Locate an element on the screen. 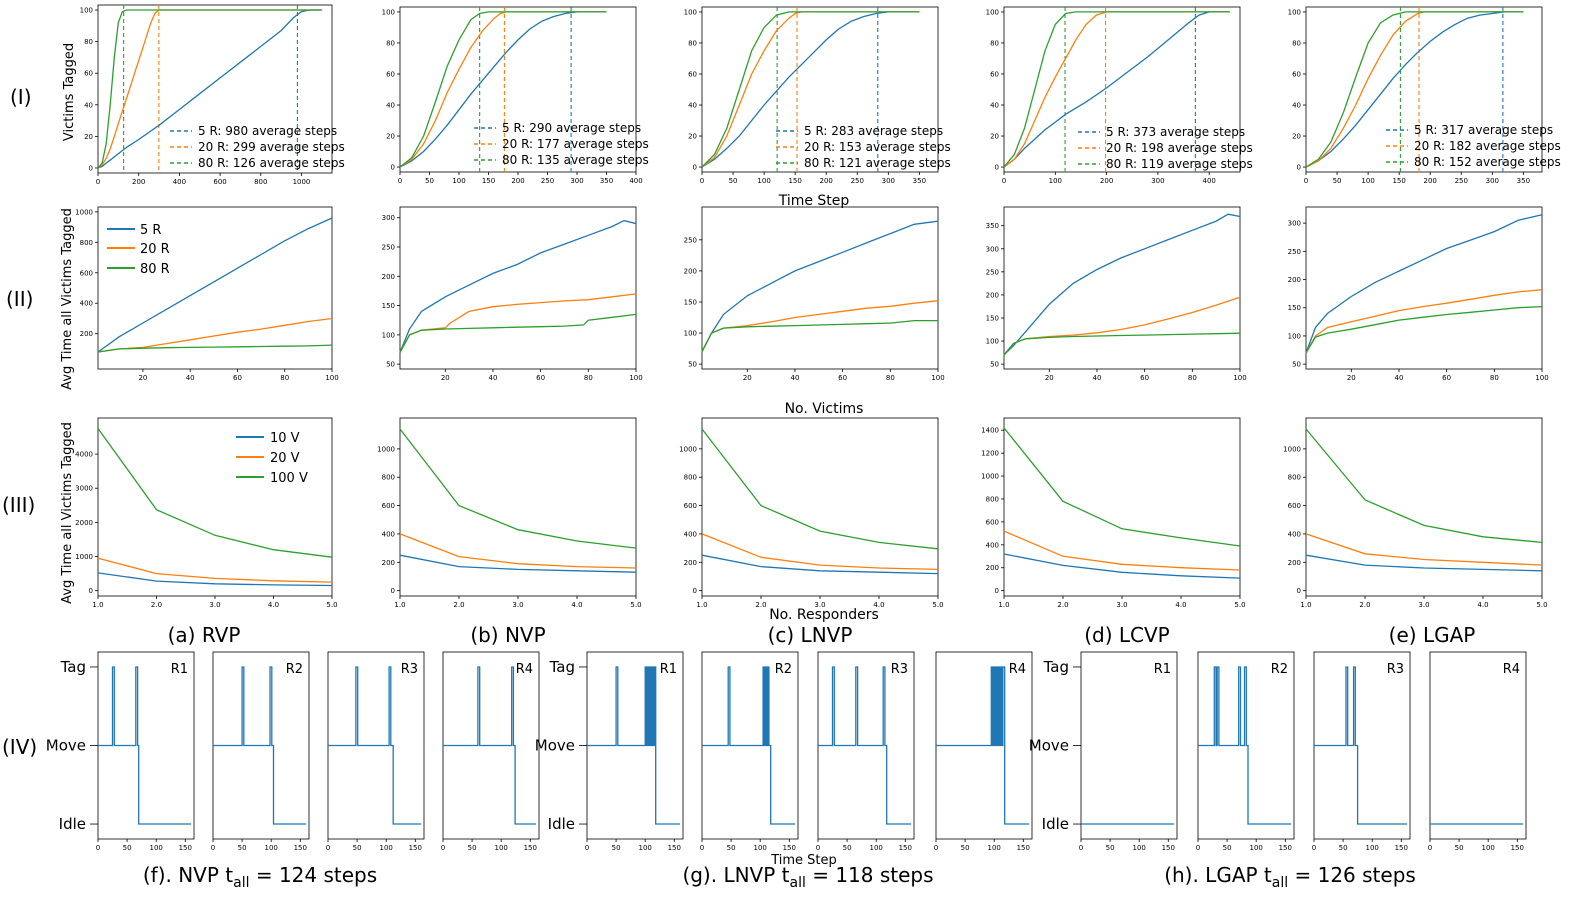 This screenshot has height=900, width=1577. x-tick-label-I-b: 250 is located at coordinates (547, 181).